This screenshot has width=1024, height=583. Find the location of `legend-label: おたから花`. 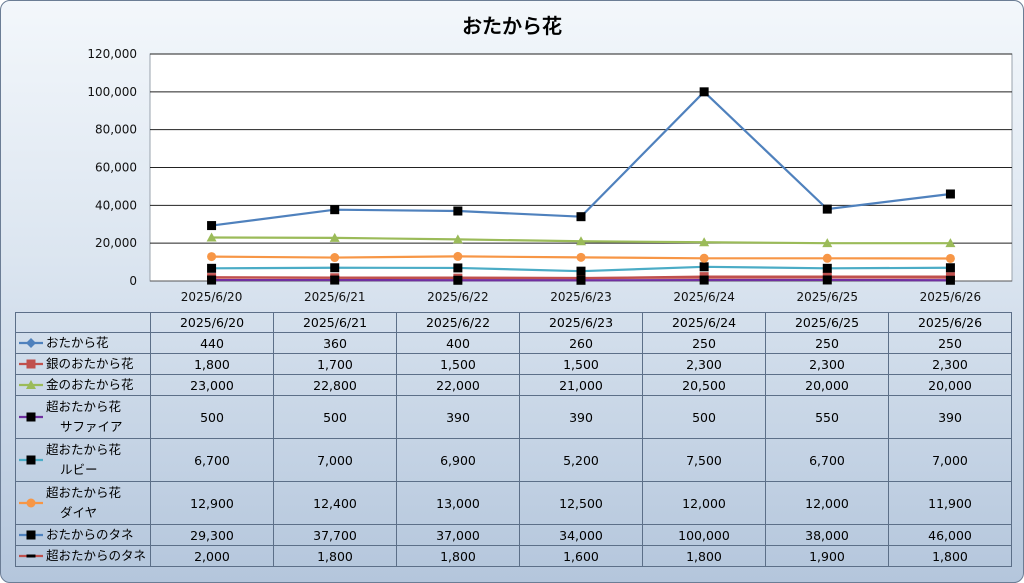

legend-label: おたから花 is located at coordinates (77, 342).